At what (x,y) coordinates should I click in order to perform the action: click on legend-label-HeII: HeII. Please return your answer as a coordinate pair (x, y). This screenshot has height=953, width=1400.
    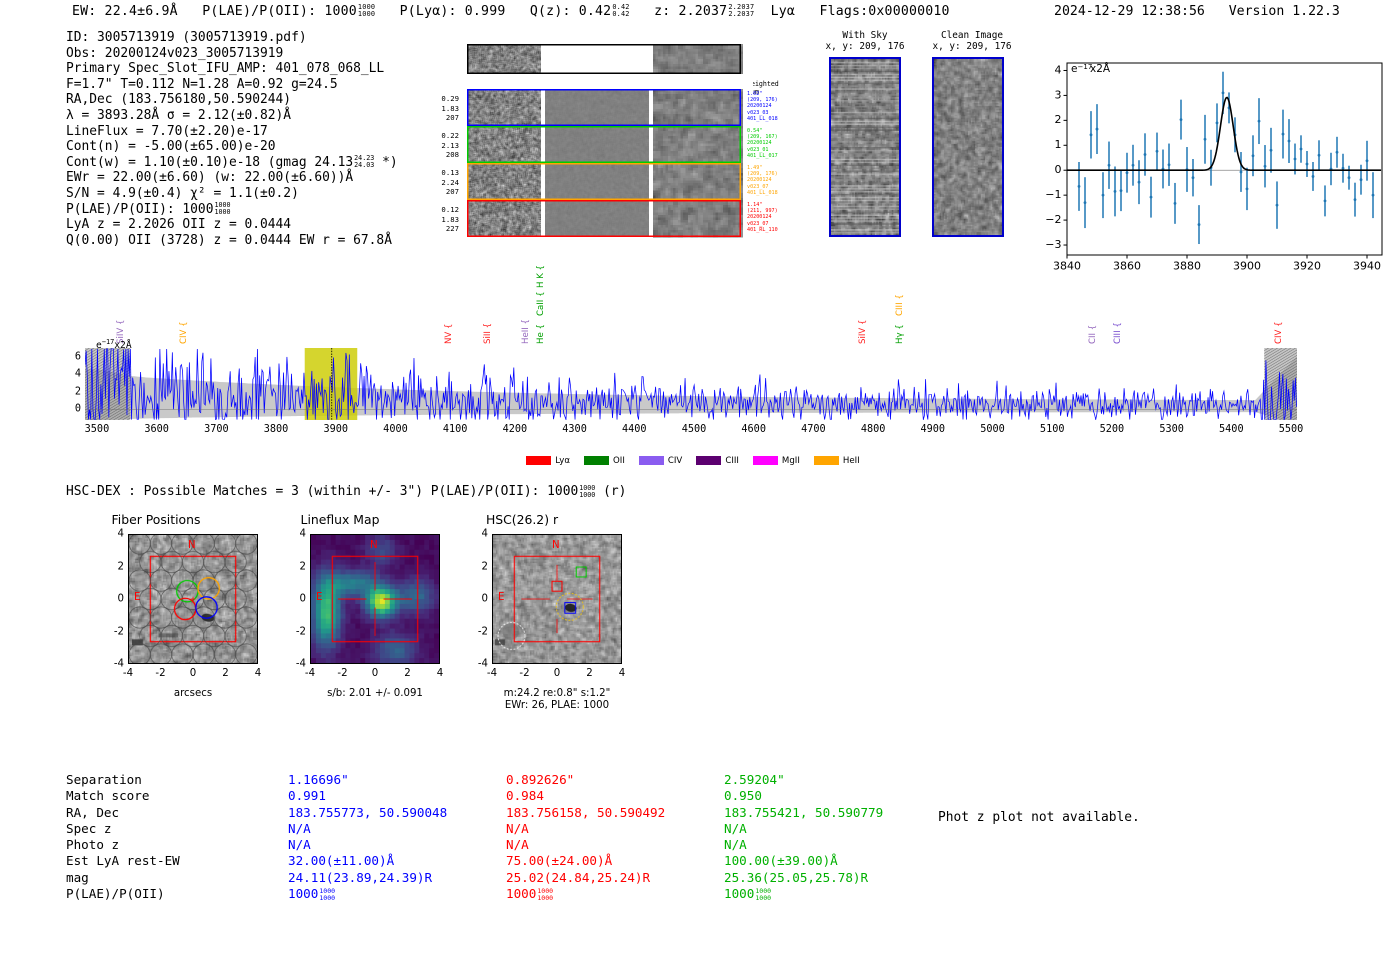
    Looking at the image, I should click on (851, 460).